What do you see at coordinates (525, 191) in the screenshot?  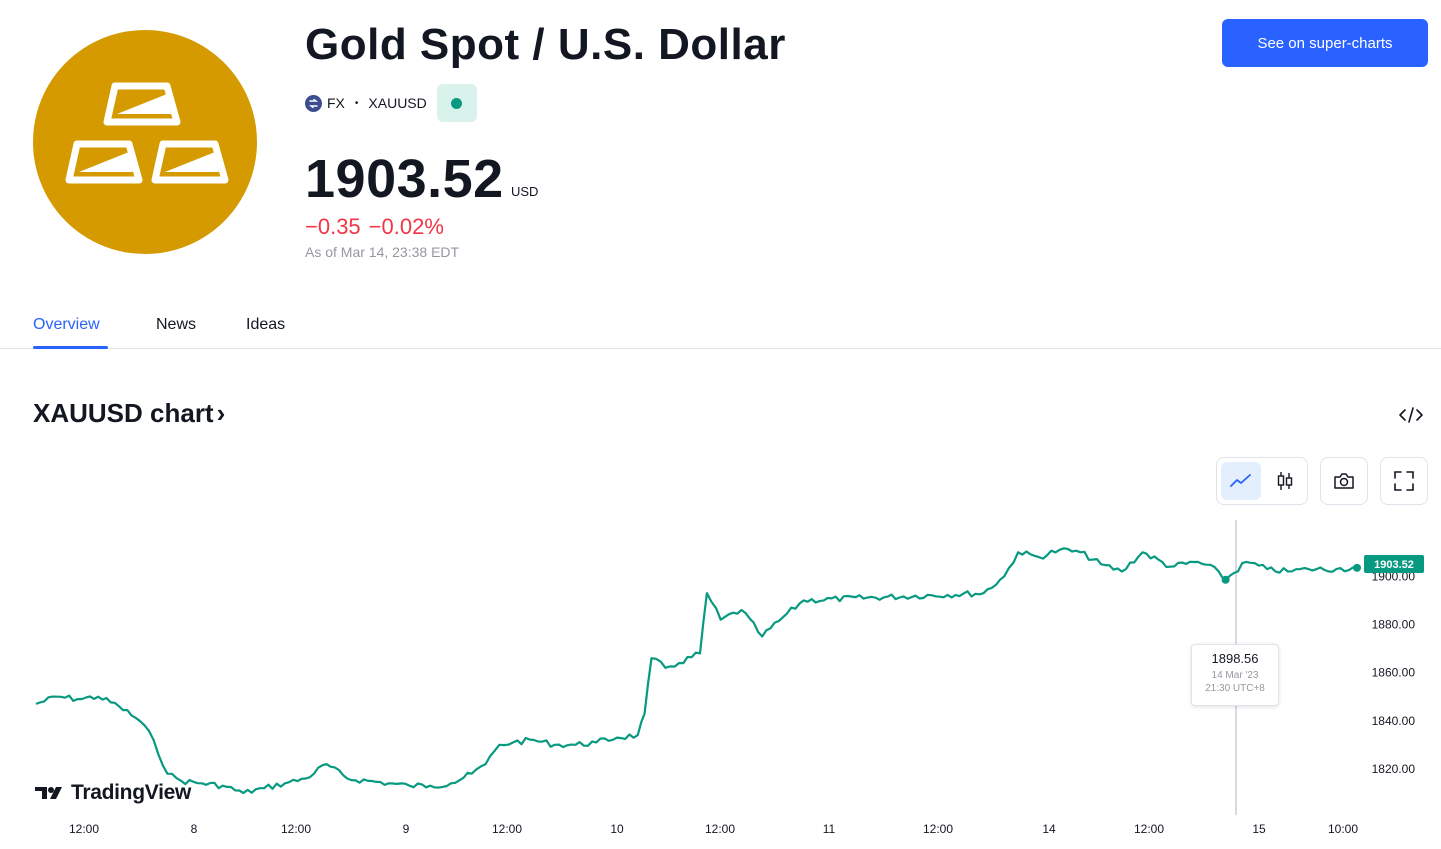 I see `price-currency: USD` at bounding box center [525, 191].